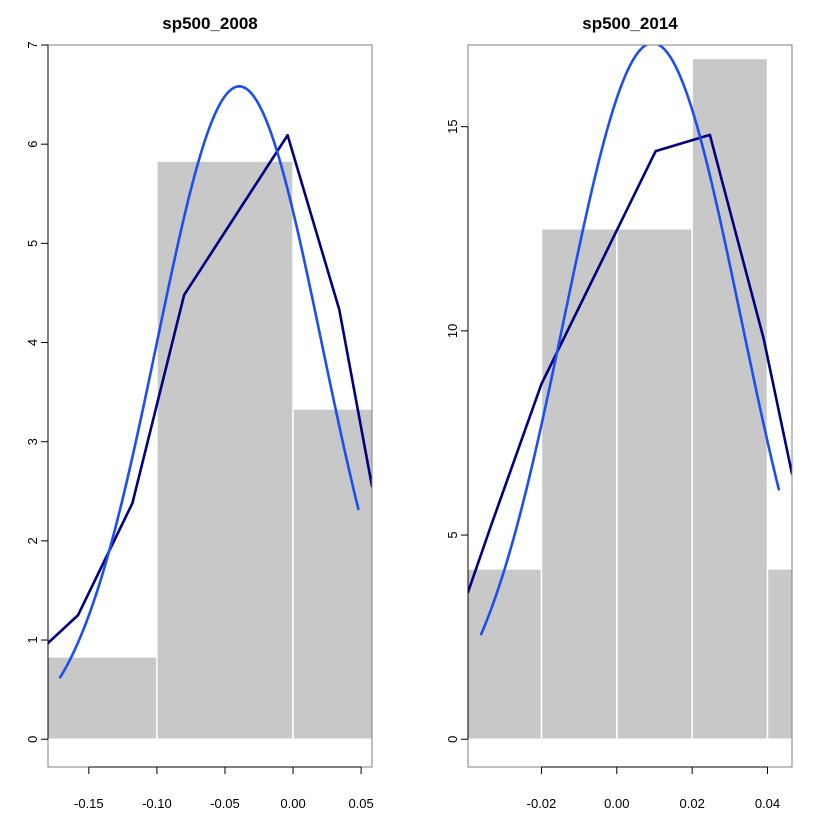 The width and height of the screenshot is (840, 840). What do you see at coordinates (32, 441) in the screenshot?
I see `y-tick-label: 3` at bounding box center [32, 441].